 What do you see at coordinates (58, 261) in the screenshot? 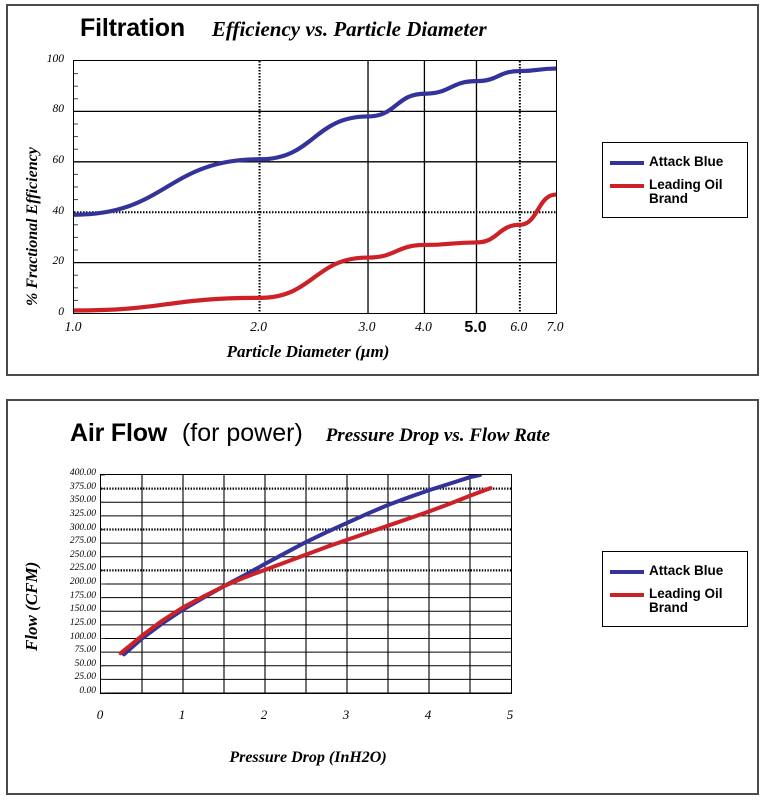
I see `filtration-y-tick: 20` at bounding box center [58, 261].